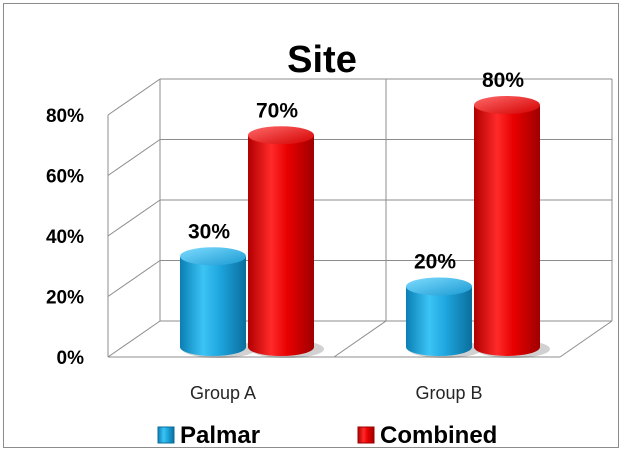 The height and width of the screenshot is (453, 624). Describe the element at coordinates (448, 393) in the screenshot. I see `x-category-label: Group B` at that location.